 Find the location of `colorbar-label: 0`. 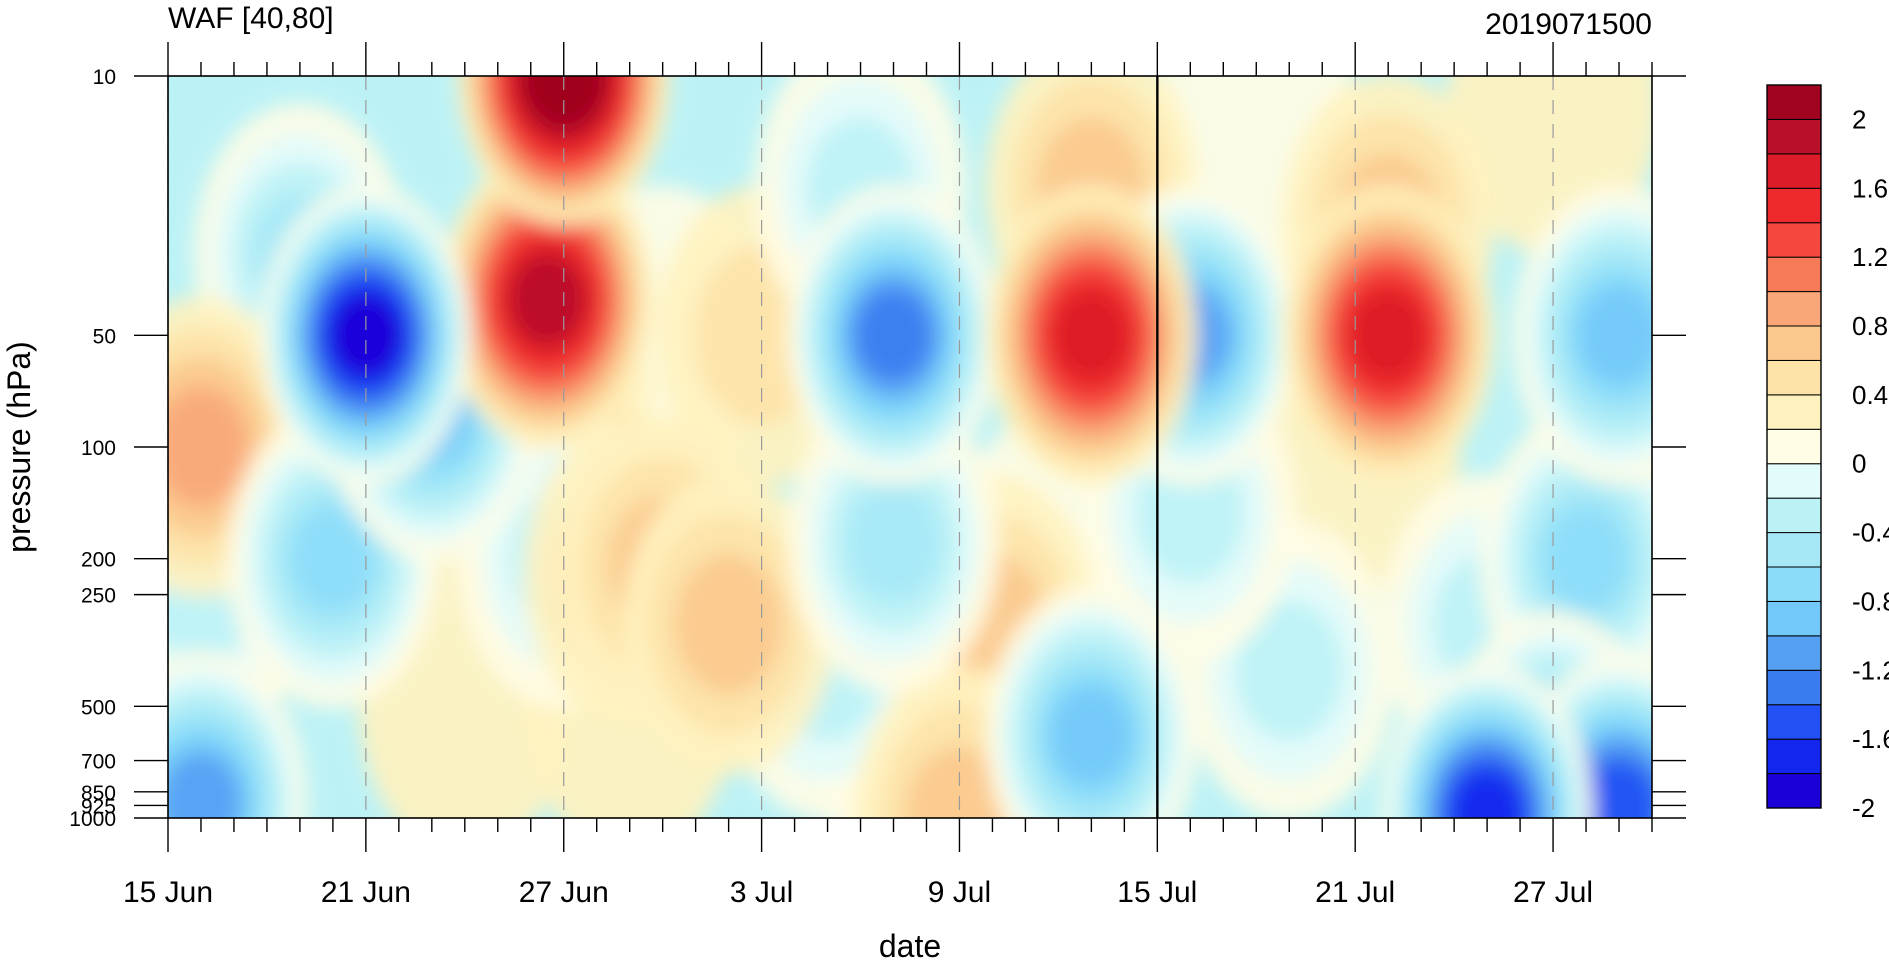

colorbar-label: 0 is located at coordinates (1859, 464).